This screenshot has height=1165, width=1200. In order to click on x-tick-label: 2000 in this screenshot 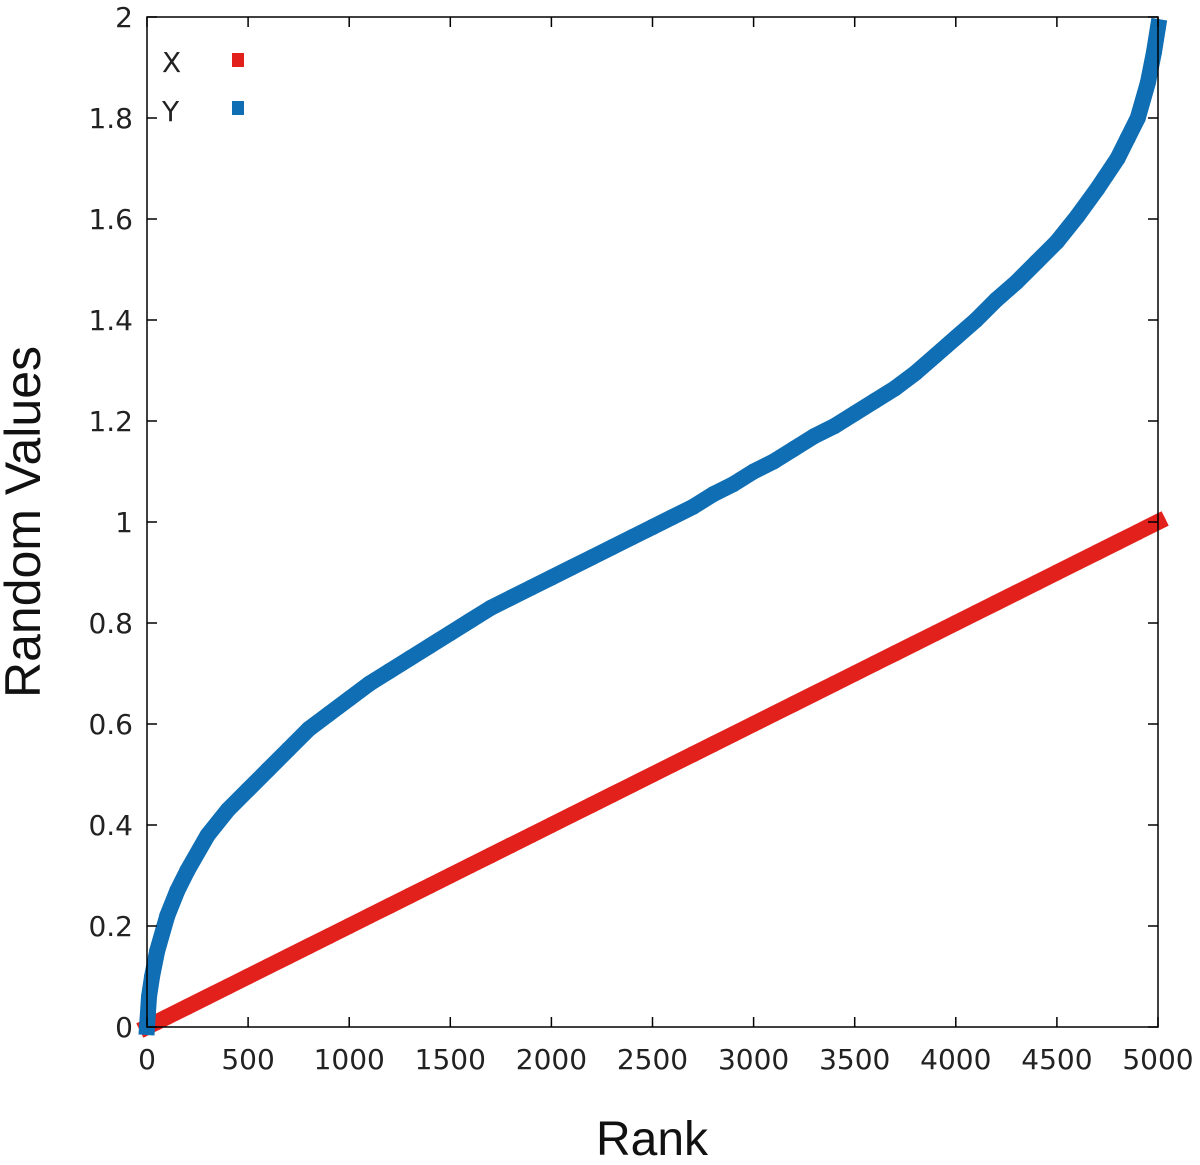, I will do `click(551, 1059)`.